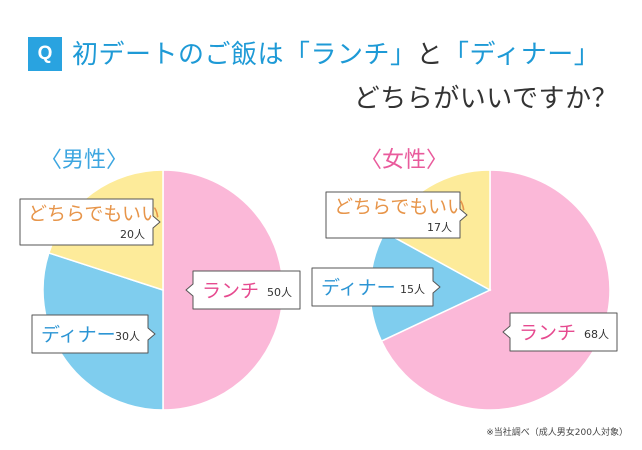 This screenshot has width=642, height=450. Describe the element at coordinates (547, 333) in the screenshot. I see `female-category-lunch: ランチ` at that location.